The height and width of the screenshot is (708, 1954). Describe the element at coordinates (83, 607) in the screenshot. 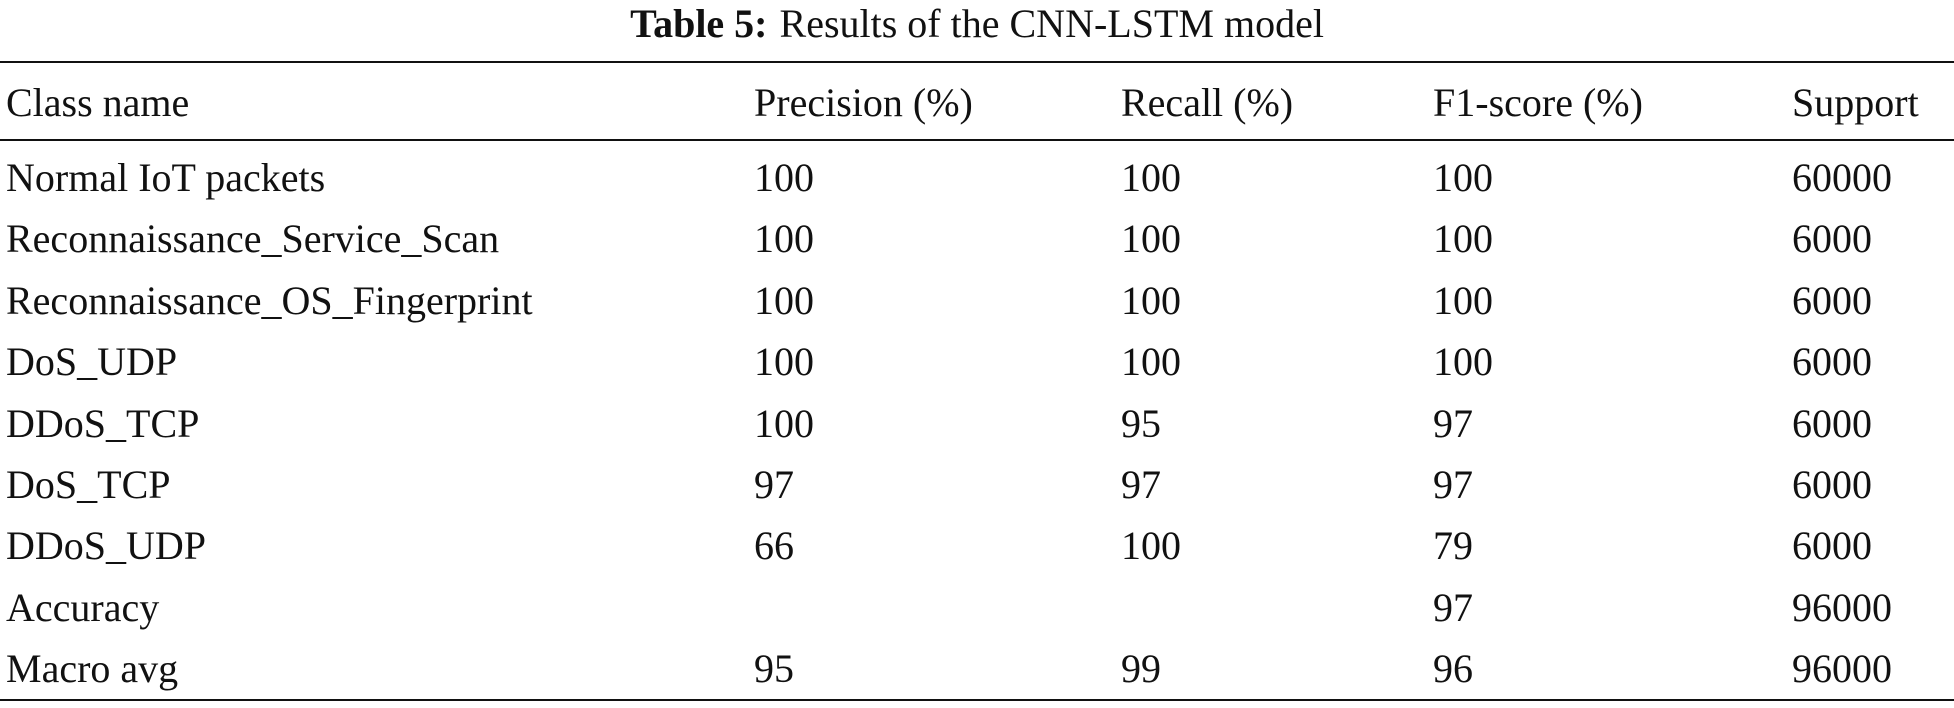

I see `row-label: Accuracy` at that location.